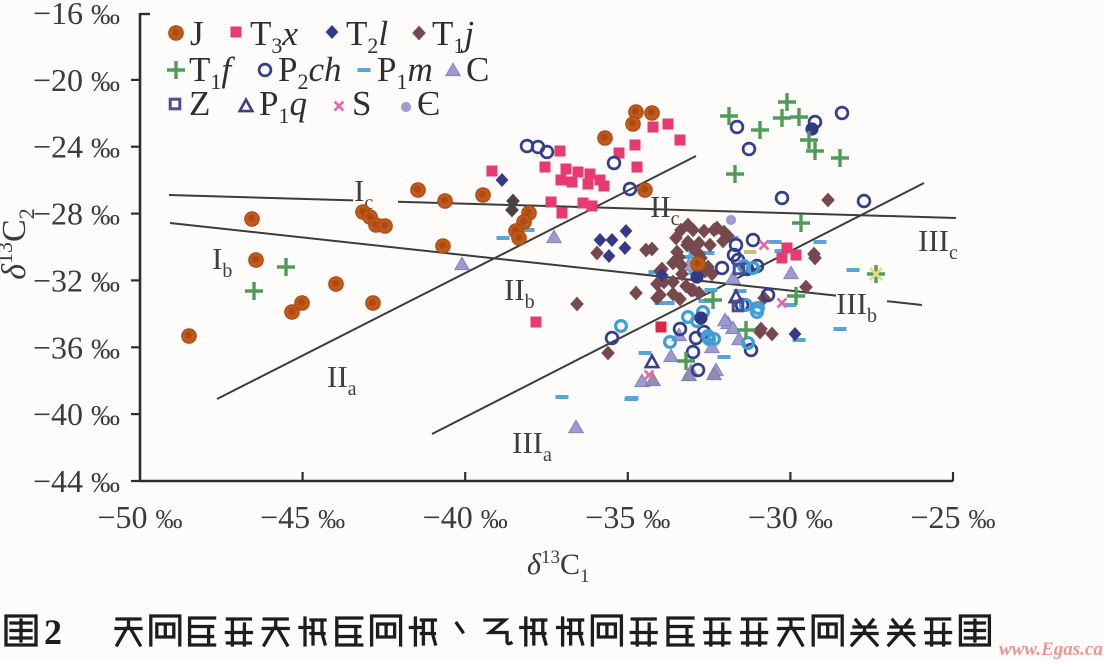 The image size is (1104, 665). Describe the element at coordinates (310, 72) in the screenshot. I see `svg-text: P2ch` at that location.